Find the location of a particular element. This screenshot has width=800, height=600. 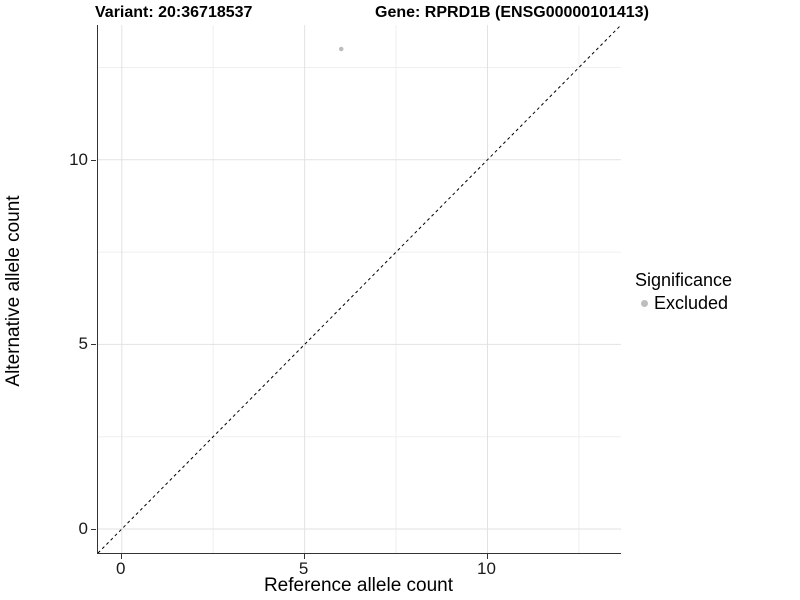

legend-title: Significance is located at coordinates (684, 280).